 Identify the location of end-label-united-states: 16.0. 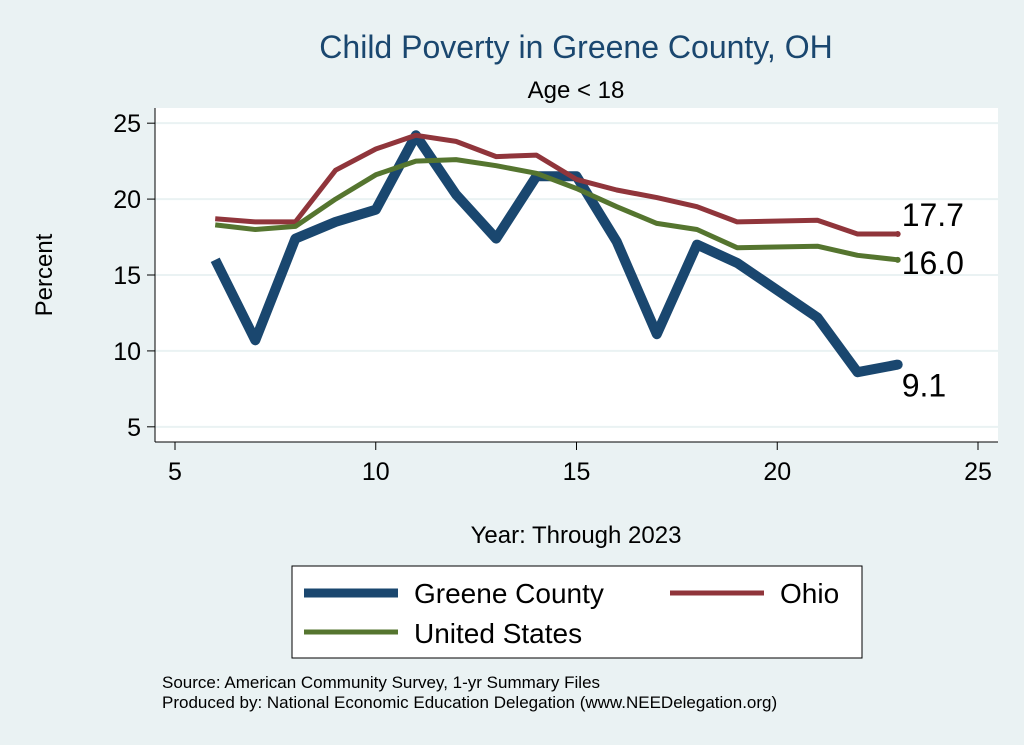
(933, 263).